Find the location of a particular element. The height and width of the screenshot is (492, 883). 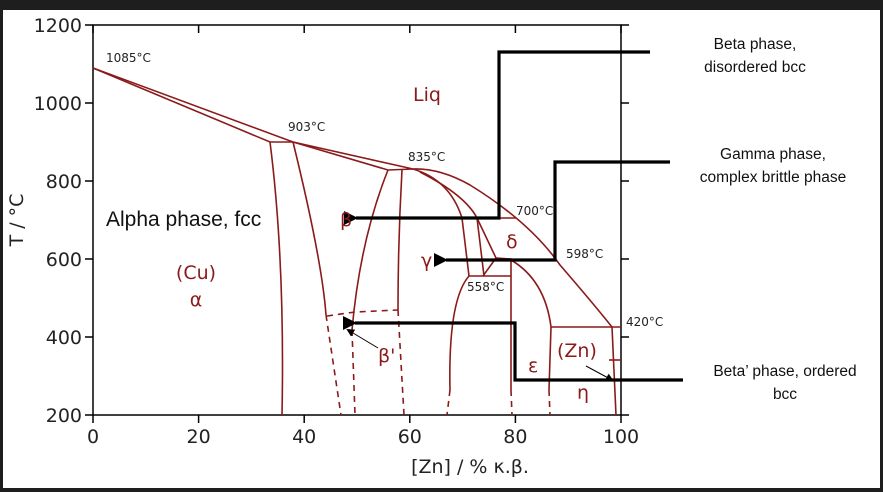

phase-label-alpha: α is located at coordinates (196, 300).